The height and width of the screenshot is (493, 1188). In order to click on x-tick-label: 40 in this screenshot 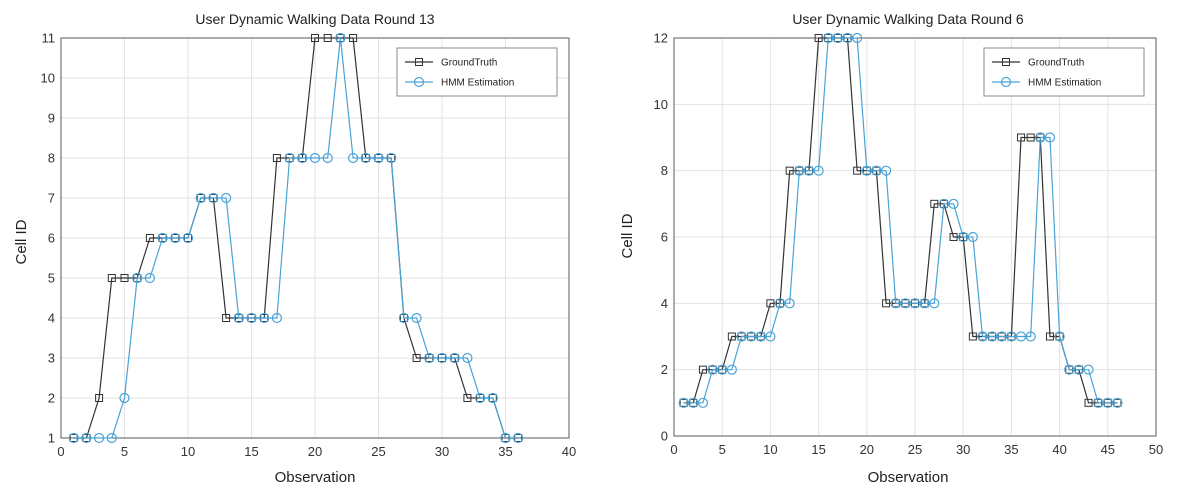, I will do `click(1059, 449)`.